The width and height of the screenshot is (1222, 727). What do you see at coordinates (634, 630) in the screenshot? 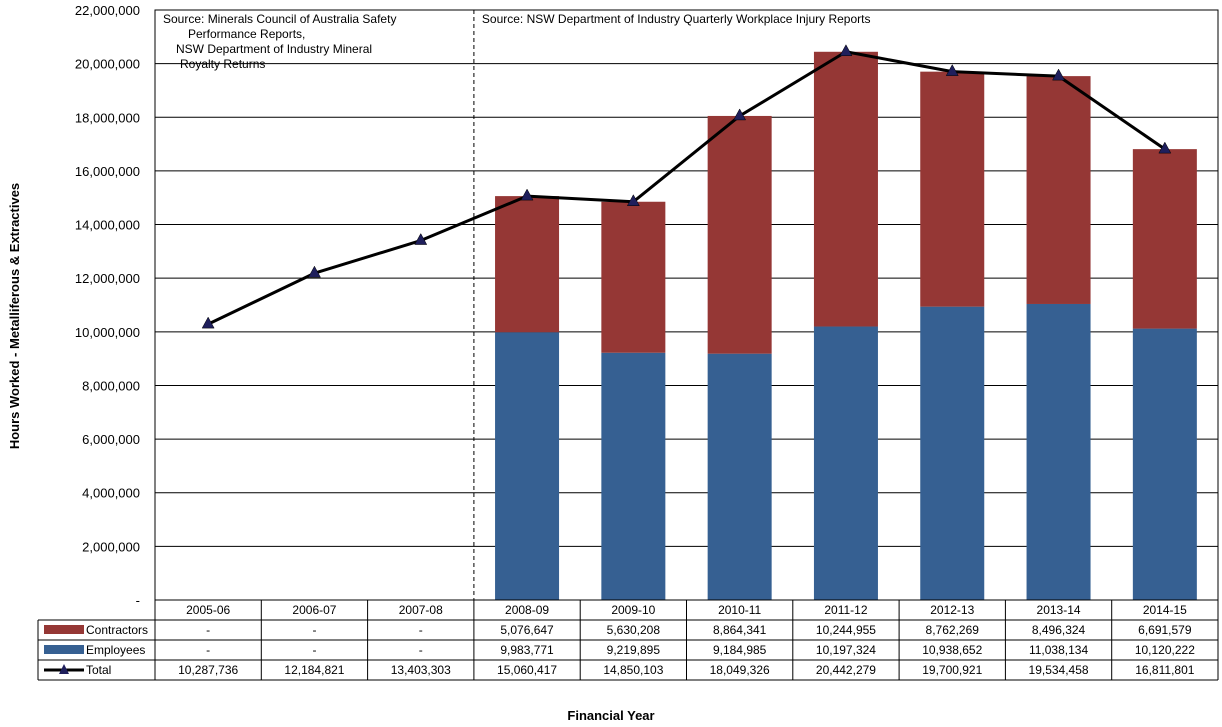
I see `table-cell: 5,630,208` at bounding box center [634, 630].